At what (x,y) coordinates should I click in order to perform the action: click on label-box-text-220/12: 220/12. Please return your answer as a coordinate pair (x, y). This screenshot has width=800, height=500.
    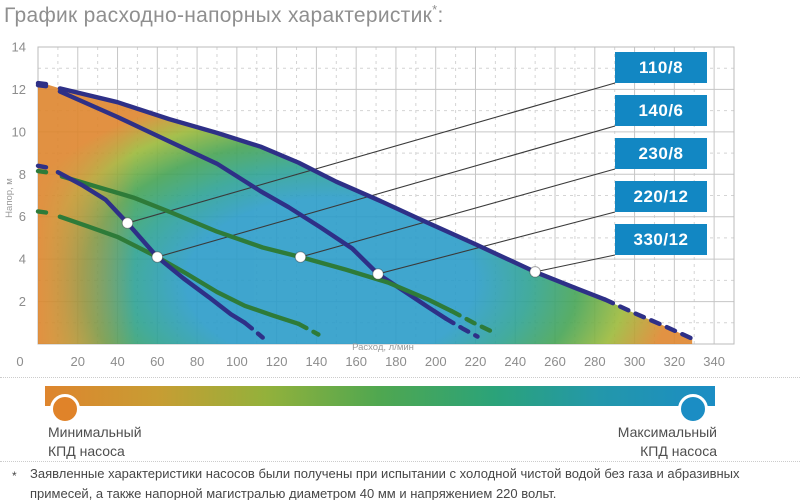
    Looking at the image, I should click on (661, 196).